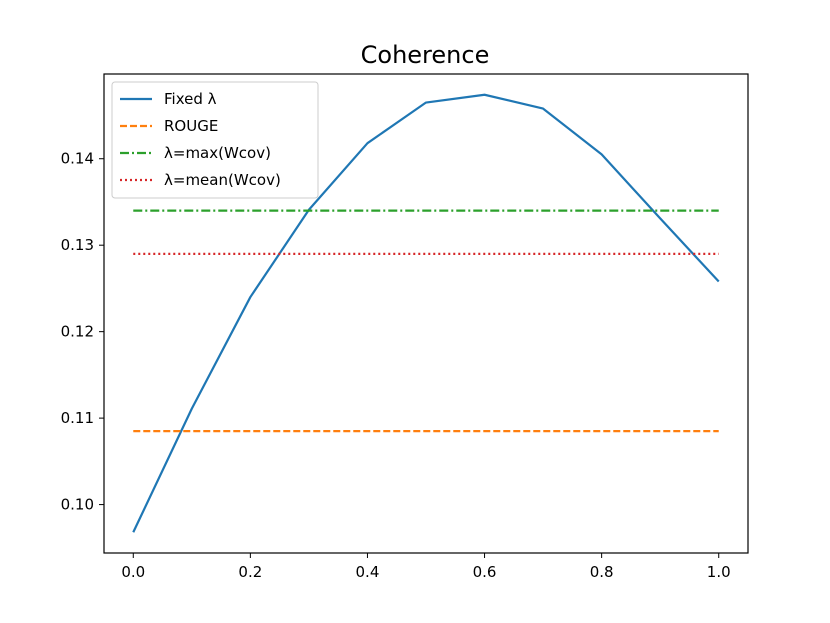 This screenshot has width=830, height=623. Describe the element at coordinates (426, 567) in the screenshot. I see `x-axis: 0.0 0.2 0.4 0.6 0.8 1.0` at that location.